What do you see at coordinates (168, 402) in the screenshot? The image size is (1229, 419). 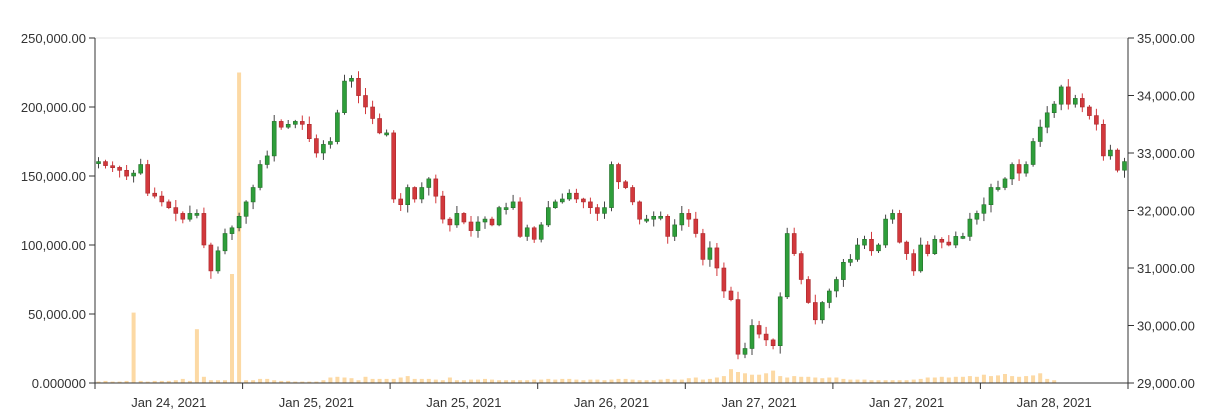 I see `x-axis-tick-label: Jan 24, 2021` at bounding box center [168, 402].